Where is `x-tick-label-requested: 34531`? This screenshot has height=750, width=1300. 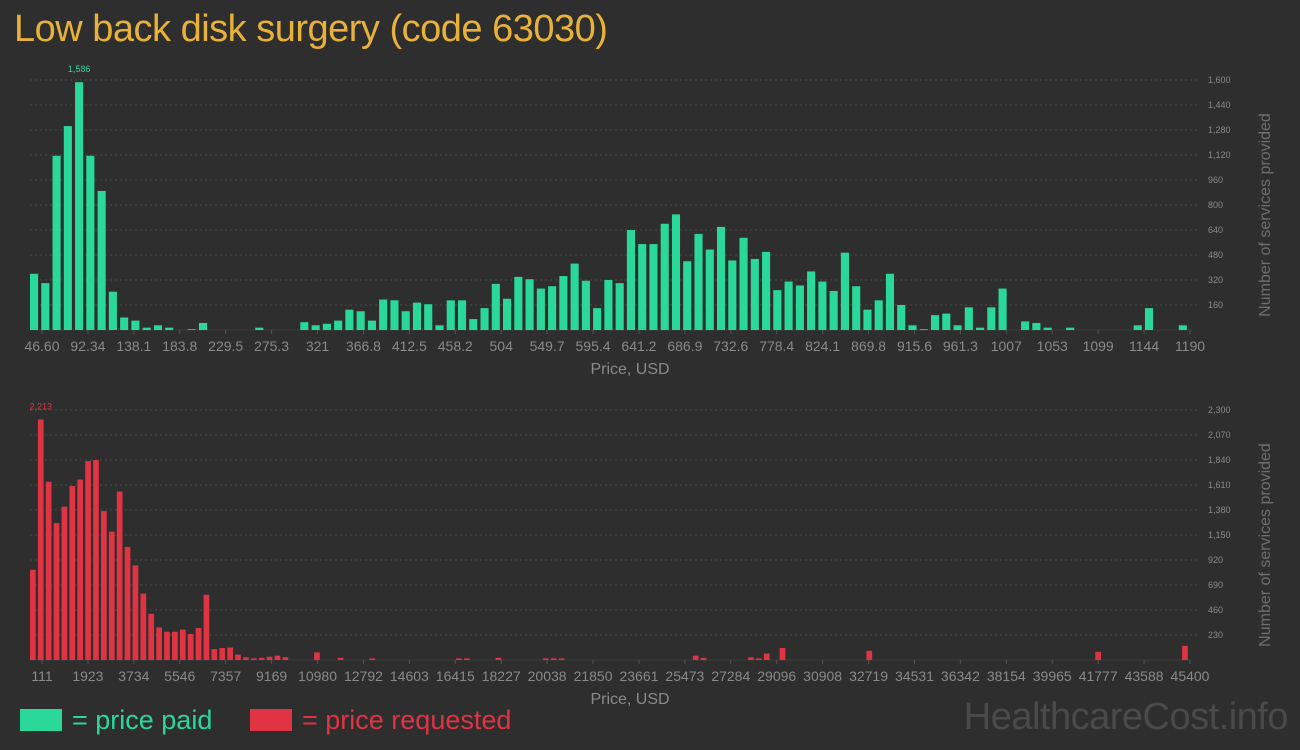 x-tick-label-requested: 34531 is located at coordinates (914, 676).